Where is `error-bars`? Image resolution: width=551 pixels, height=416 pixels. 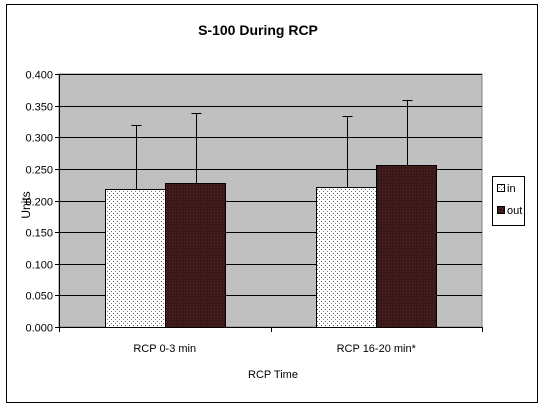
error-bars is located at coordinates (272, 145).